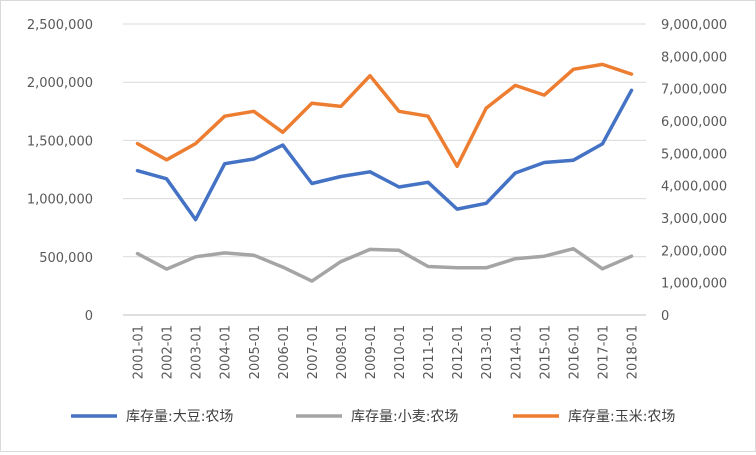  What do you see at coordinates (545, 352) in the screenshot?
I see `x-tick-label: 2015-01` at bounding box center [545, 352].